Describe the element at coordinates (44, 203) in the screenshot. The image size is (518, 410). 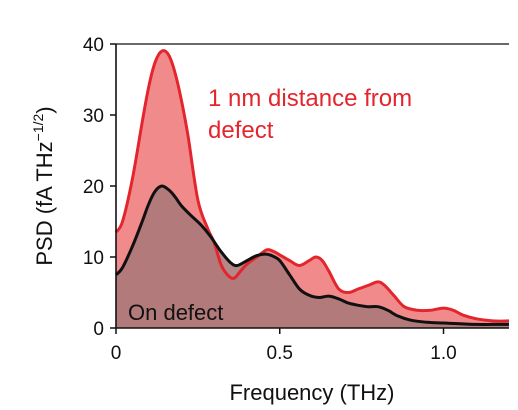
I see `y-axis-title-main: PSD (fA THz` at that location.